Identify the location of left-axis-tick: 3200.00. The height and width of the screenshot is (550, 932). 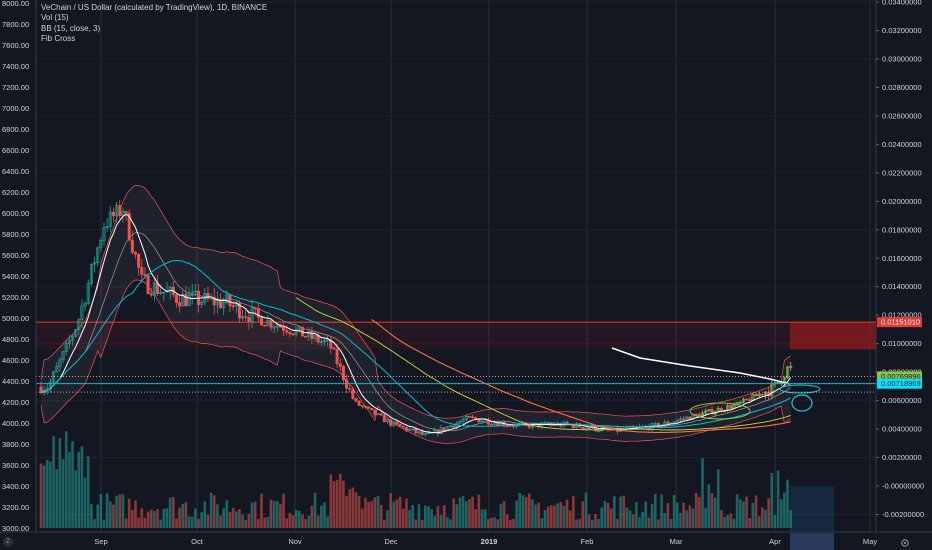
(15, 507).